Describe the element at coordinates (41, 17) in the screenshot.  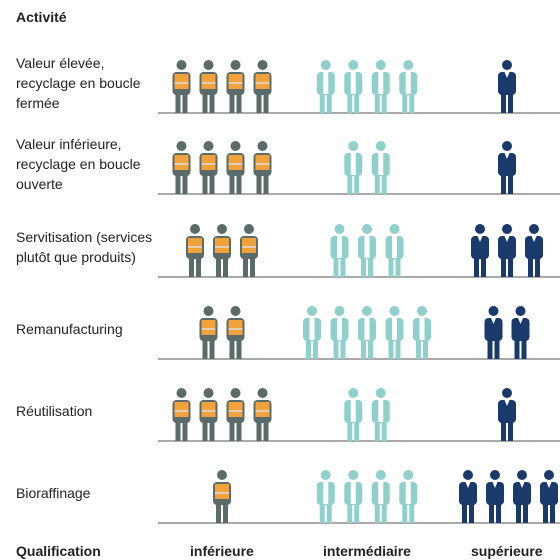
I see `chart-title: Activité` at that location.